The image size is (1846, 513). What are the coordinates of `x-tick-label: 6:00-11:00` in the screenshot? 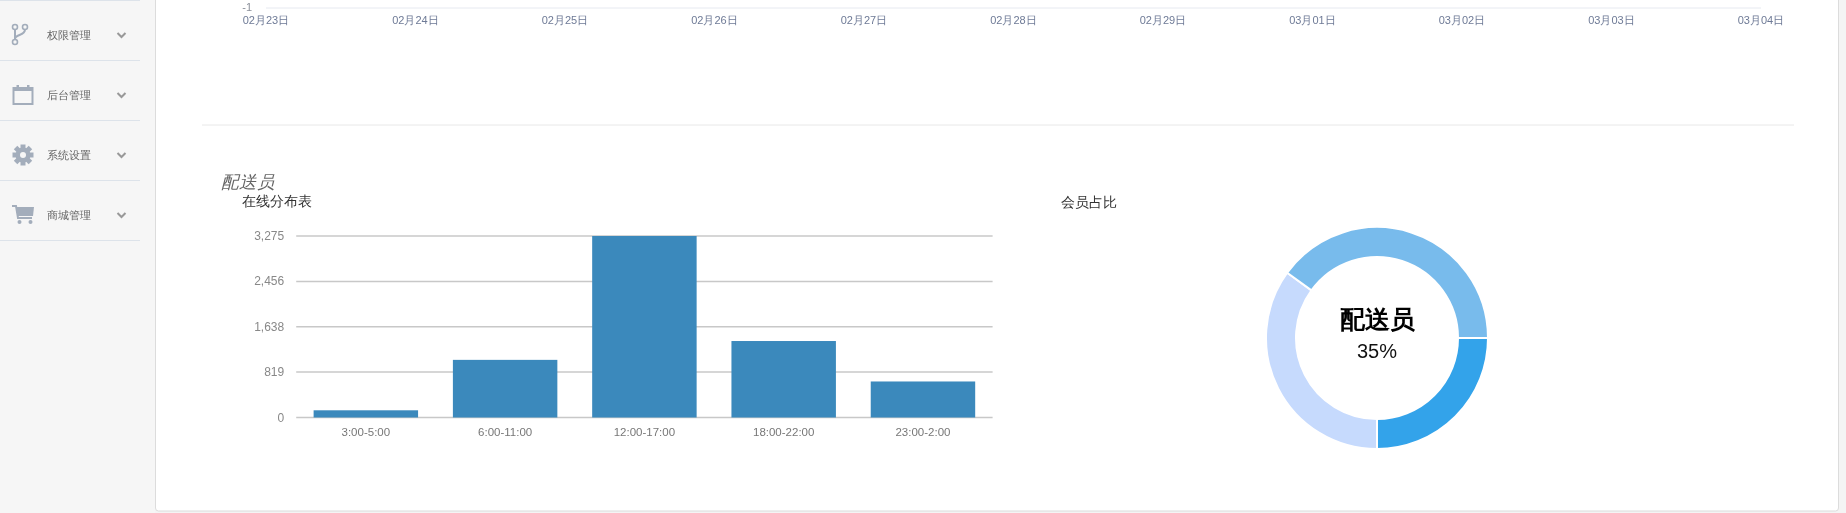 It's located at (505, 432).